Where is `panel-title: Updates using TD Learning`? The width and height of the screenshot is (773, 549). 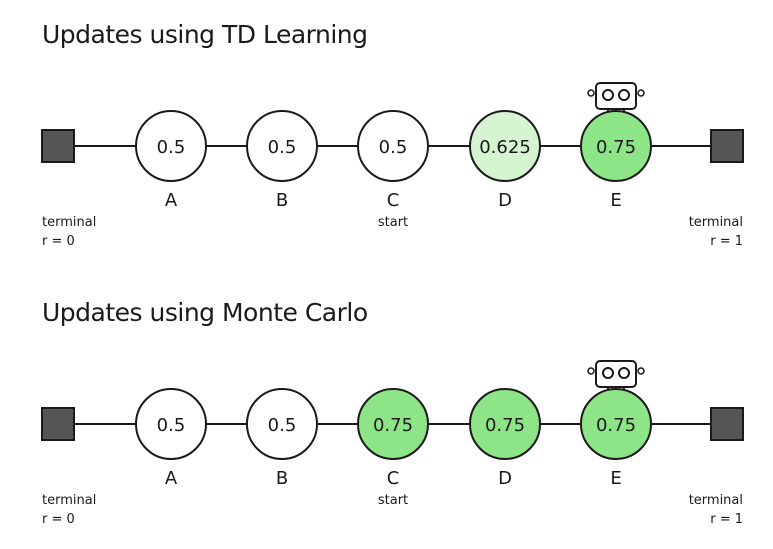 panel-title: Updates using TD Learning is located at coordinates (205, 34).